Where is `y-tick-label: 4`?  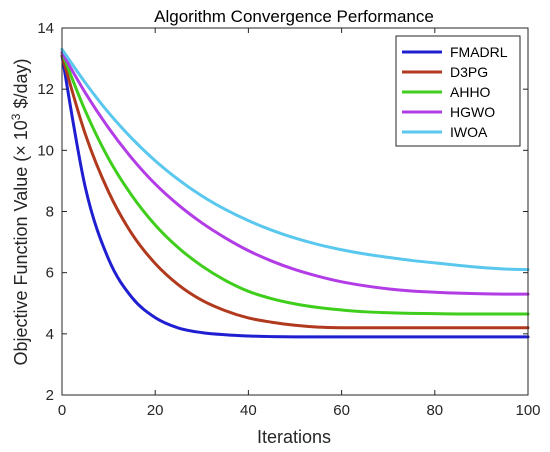 y-tick-label: 4 is located at coordinates (50, 334).